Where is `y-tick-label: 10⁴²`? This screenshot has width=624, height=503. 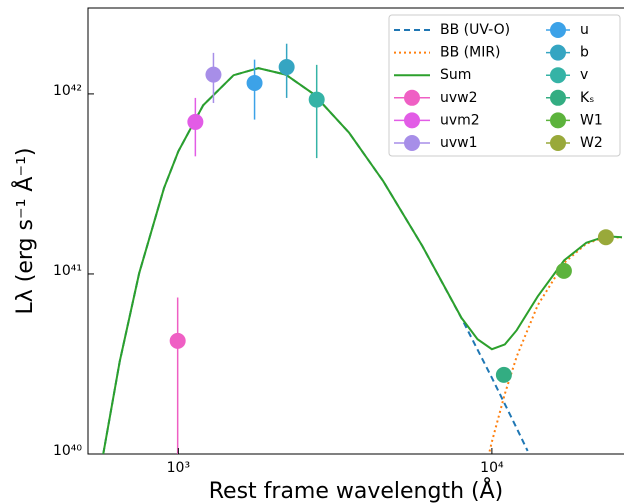 y-tick-label: 10⁴² is located at coordinates (67, 91).